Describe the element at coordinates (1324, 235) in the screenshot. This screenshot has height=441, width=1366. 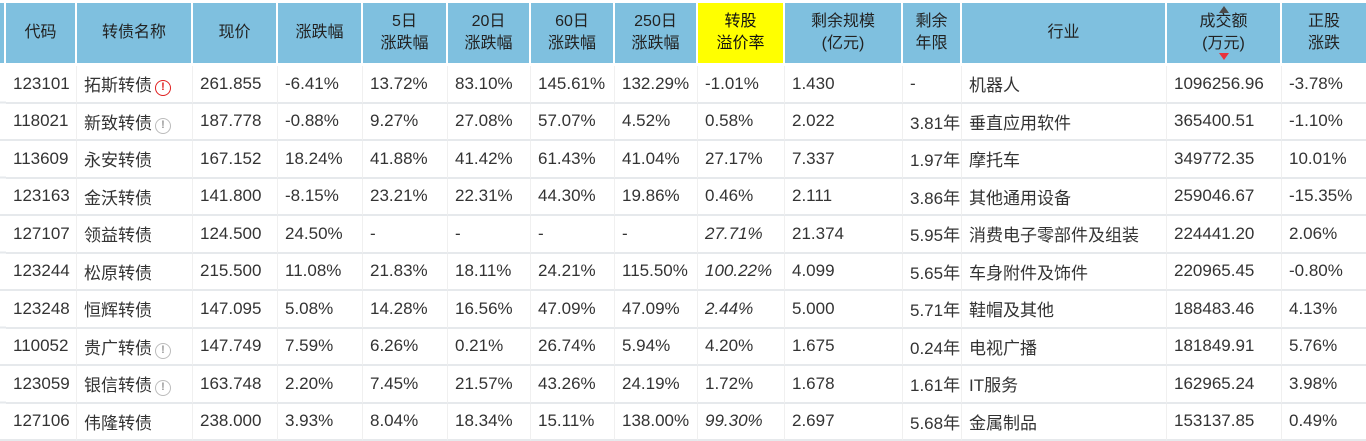
I see `cell-stockchg: 2.06%` at that location.